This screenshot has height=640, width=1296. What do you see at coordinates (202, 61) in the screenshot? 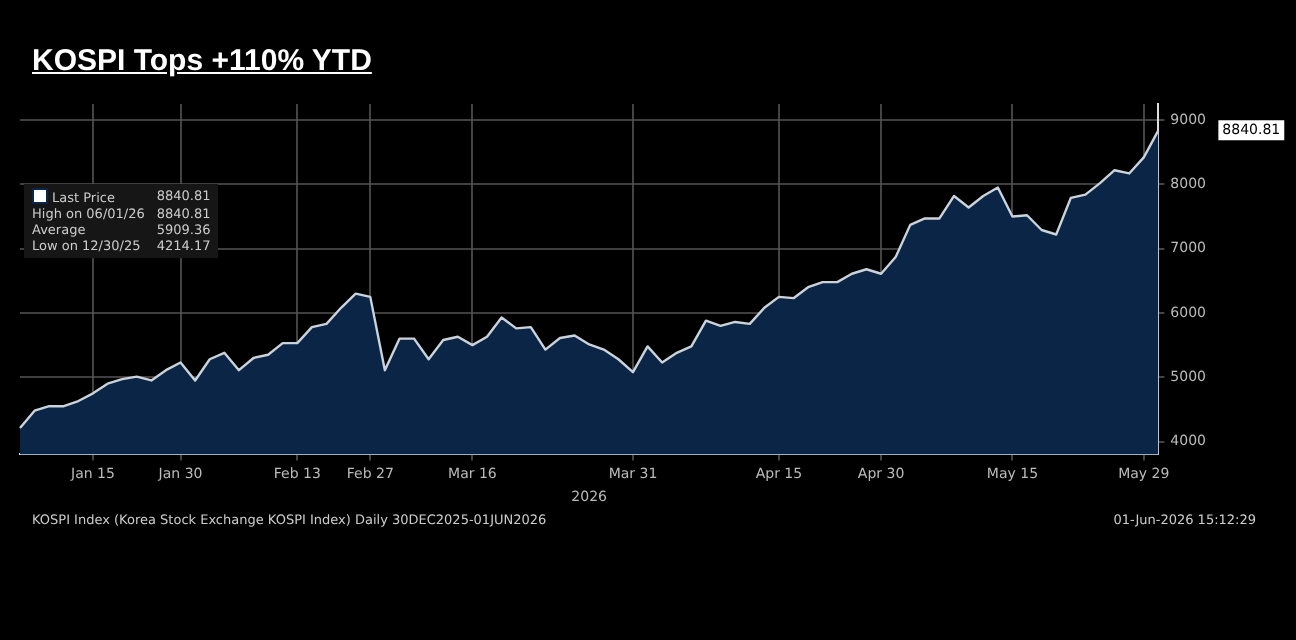
I see `chart-title: KOSPI Tops +110% YTD` at bounding box center [202, 61].